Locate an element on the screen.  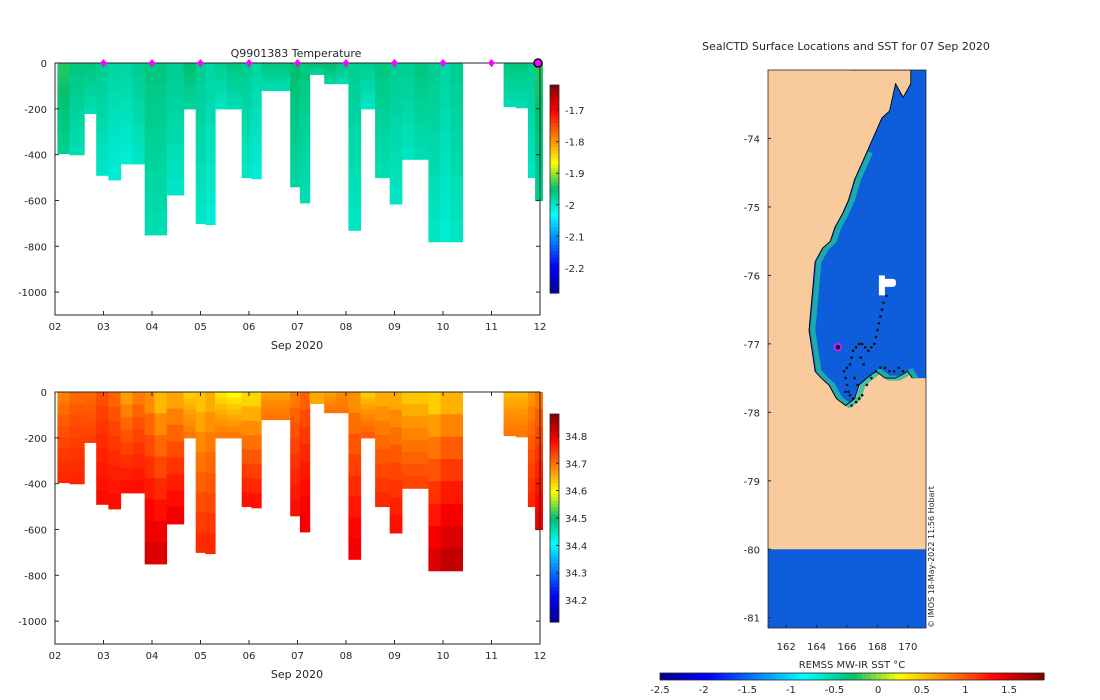
temperature-x-label: Sep 2020 is located at coordinates (297, 345).